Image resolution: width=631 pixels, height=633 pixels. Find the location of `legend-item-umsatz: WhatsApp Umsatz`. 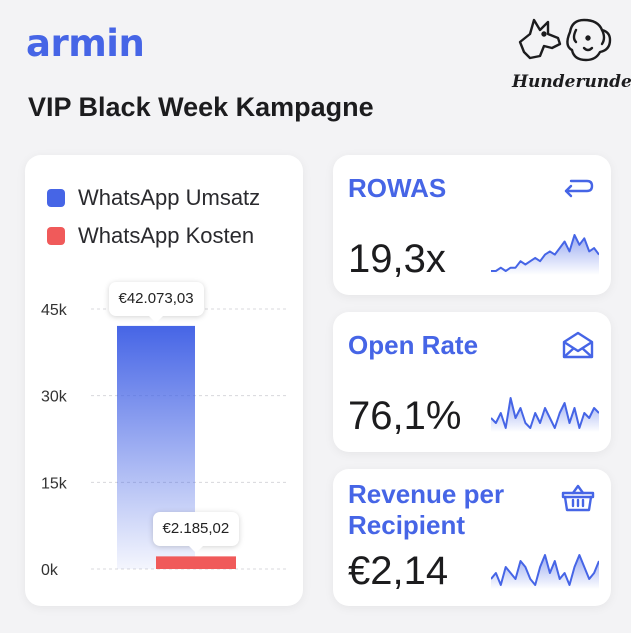

legend-item-umsatz: WhatsApp Umsatz is located at coordinates (153, 198).